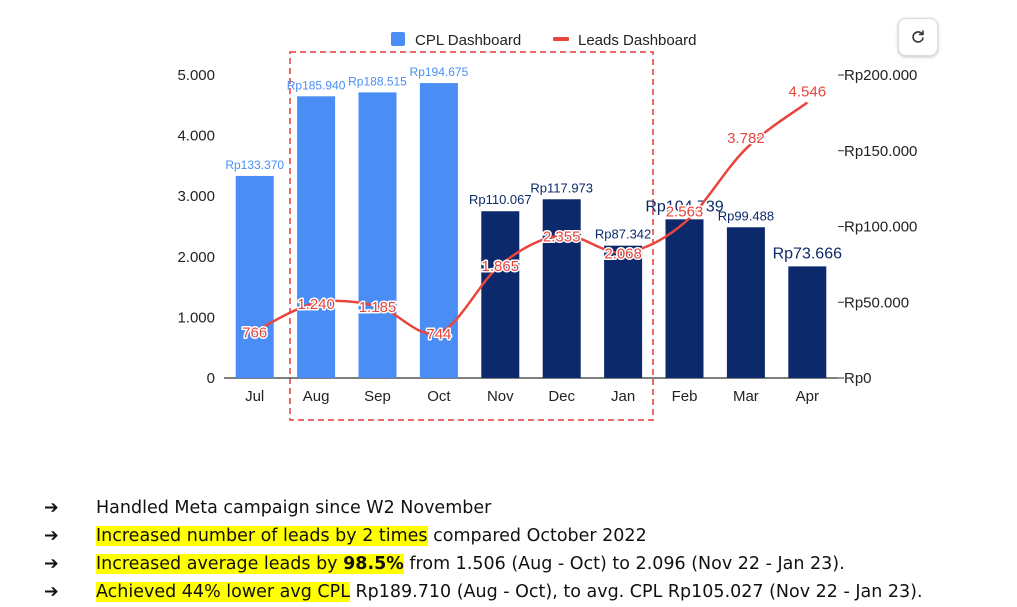 The image size is (1017, 607). Describe the element at coordinates (876, 302) in the screenshot. I see `y-right-tick-label: Rp50.000` at that location.